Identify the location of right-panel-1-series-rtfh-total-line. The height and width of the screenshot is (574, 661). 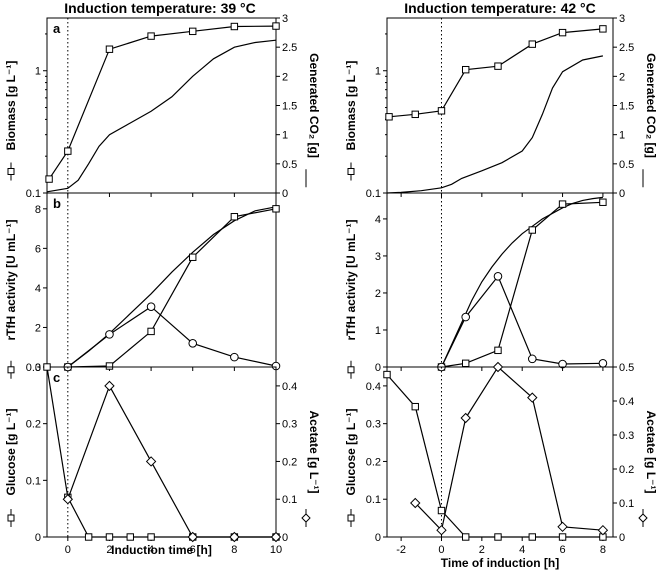
(521, 282).